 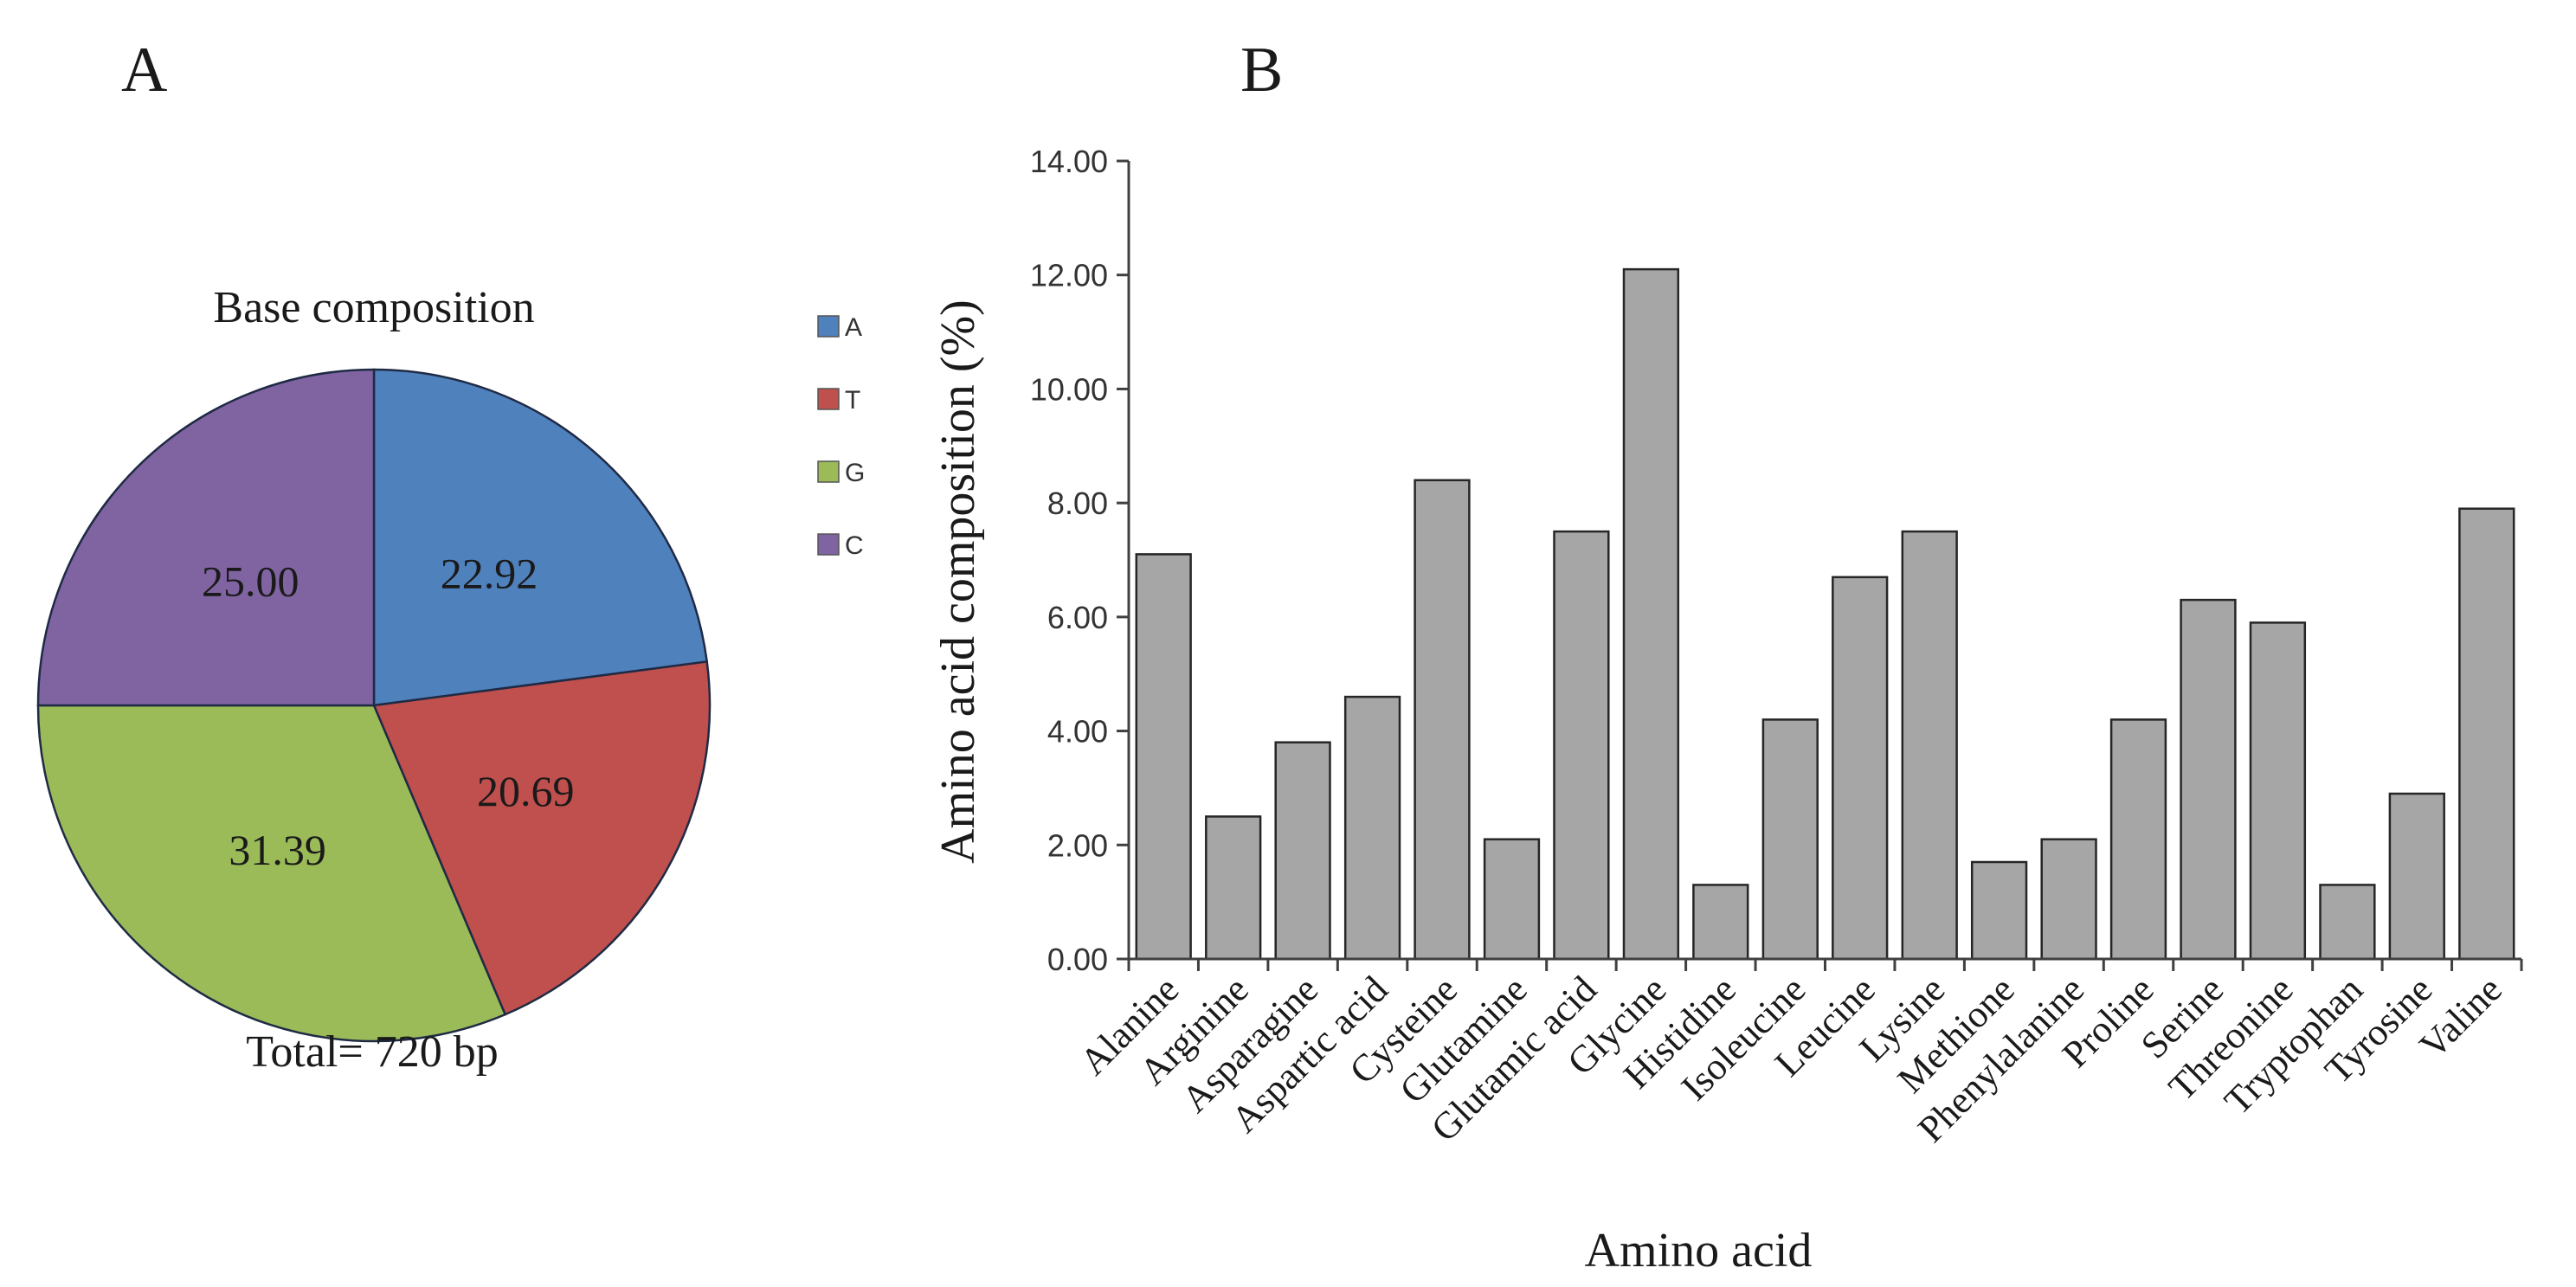 What do you see at coordinates (526, 791) in the screenshot?
I see `pie-slice-label-T: 20.69` at bounding box center [526, 791].